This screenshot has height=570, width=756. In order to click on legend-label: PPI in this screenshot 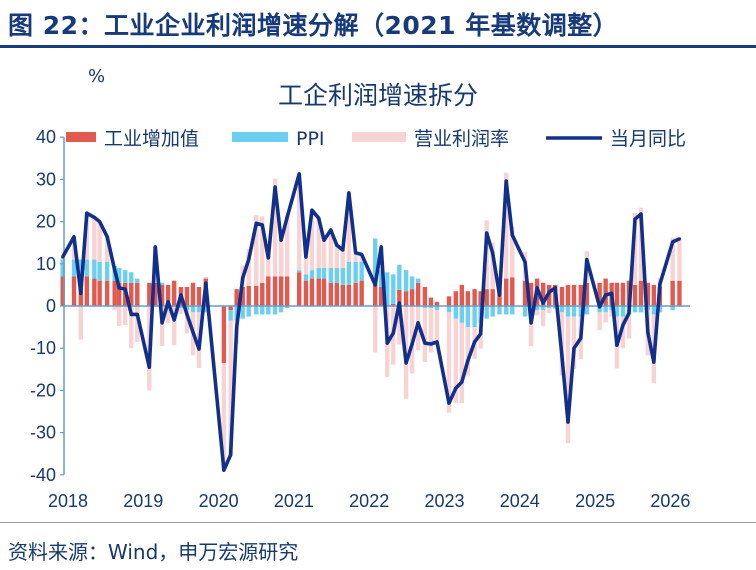, I will do `click(310, 139)`.